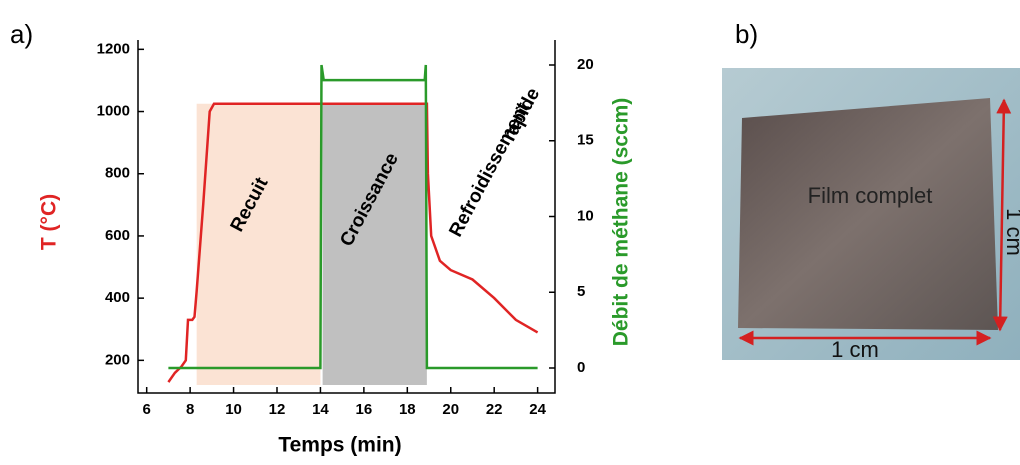 This screenshot has width=1020, height=465. What do you see at coordinates (407, 409) in the screenshot?
I see `x-tick-label: 18` at bounding box center [407, 409].